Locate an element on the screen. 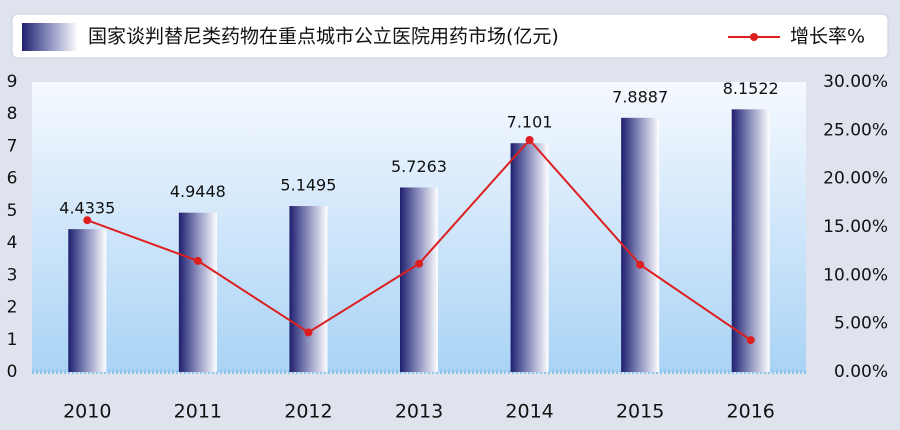  y-tick-label: 1 is located at coordinates (12, 340).